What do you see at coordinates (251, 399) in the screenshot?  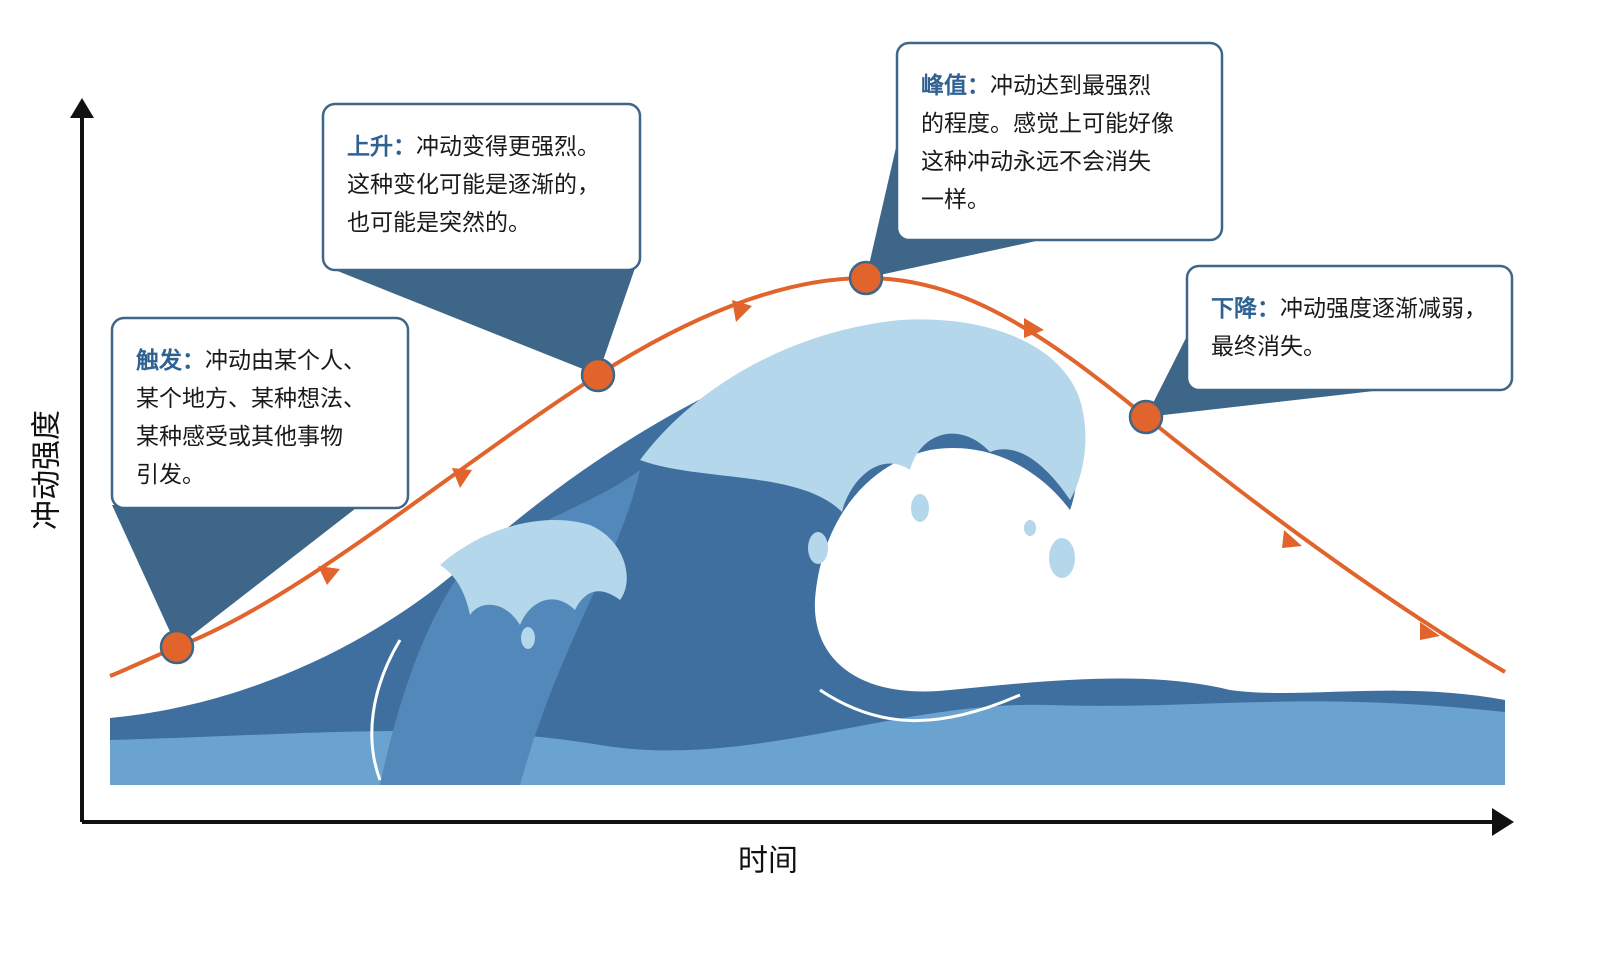 I see `stage-line: 某个地方、某种想法、` at bounding box center [251, 399].